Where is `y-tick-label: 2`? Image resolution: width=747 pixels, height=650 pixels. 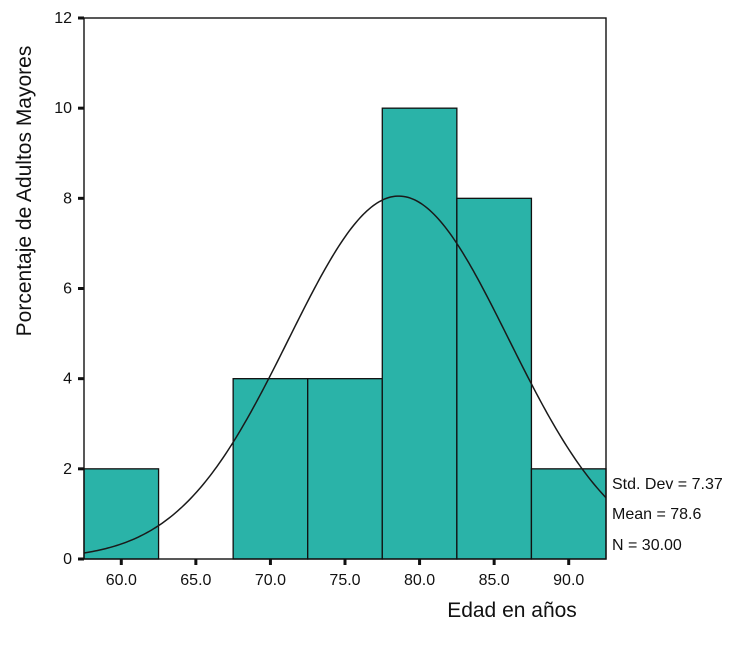 y-tick-label: 2 is located at coordinates (67, 469).